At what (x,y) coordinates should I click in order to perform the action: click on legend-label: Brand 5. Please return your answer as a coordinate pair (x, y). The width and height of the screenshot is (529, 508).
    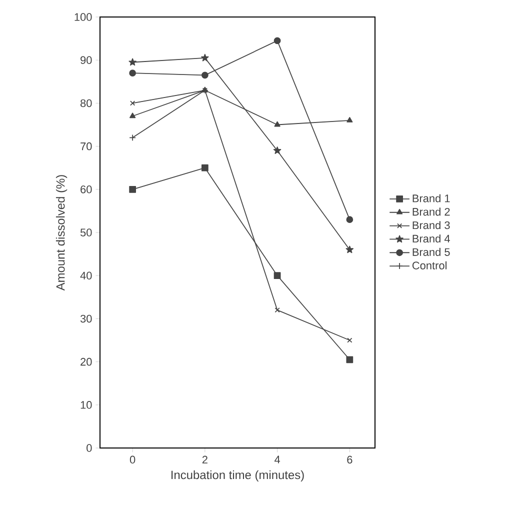
    Looking at the image, I should click on (431, 252).